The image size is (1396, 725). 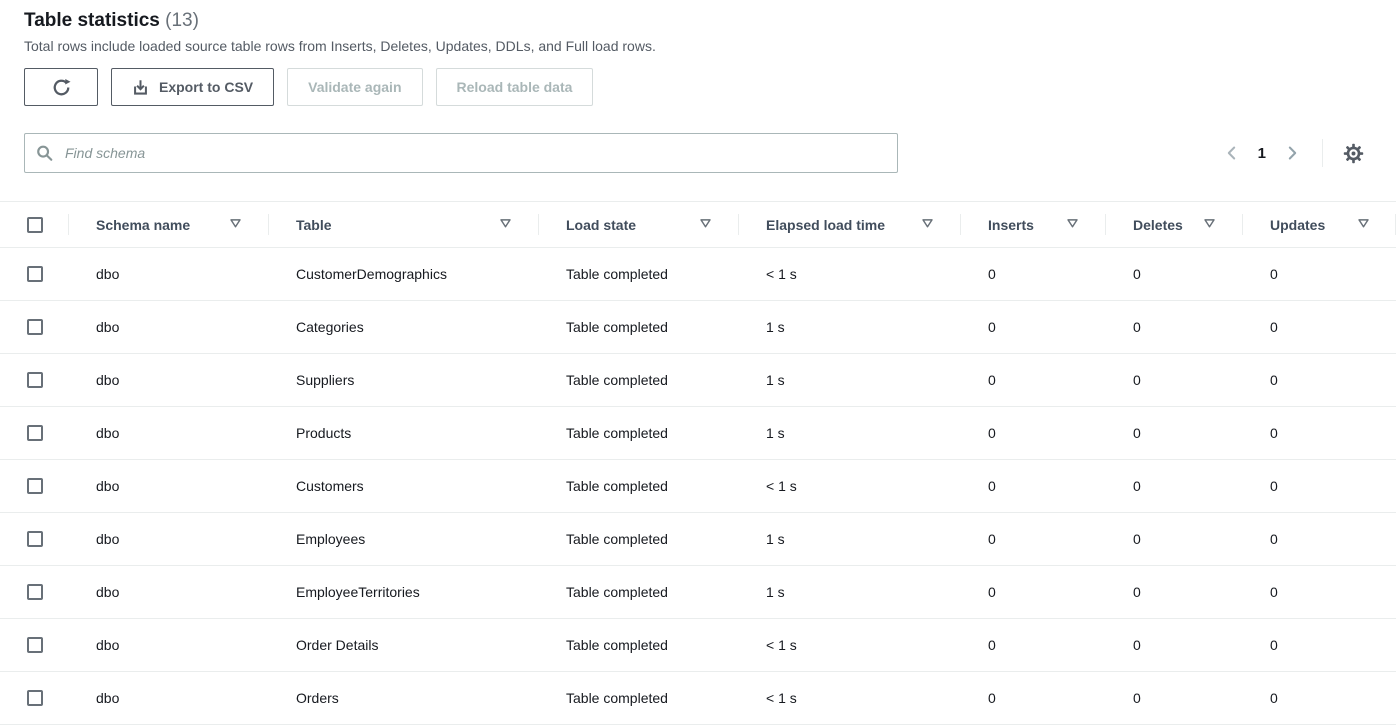 I want to click on item-count-badge: (13), so click(x=182, y=20).